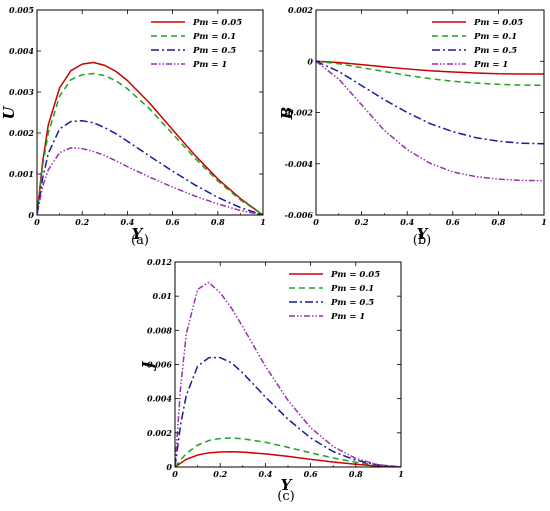 The image size is (550, 511). What do you see at coordinates (159, 262) in the screenshot?
I see `y-tick-label: 0.012` at bounding box center [159, 262].